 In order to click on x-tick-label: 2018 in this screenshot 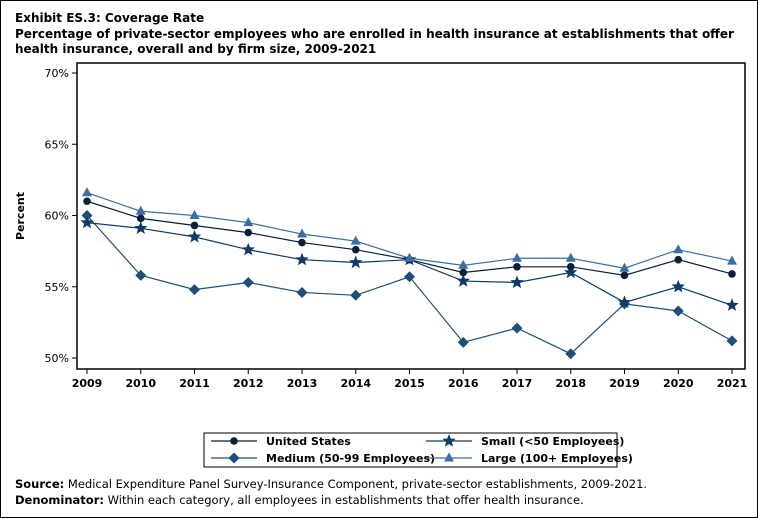, I will do `click(570, 383)`.